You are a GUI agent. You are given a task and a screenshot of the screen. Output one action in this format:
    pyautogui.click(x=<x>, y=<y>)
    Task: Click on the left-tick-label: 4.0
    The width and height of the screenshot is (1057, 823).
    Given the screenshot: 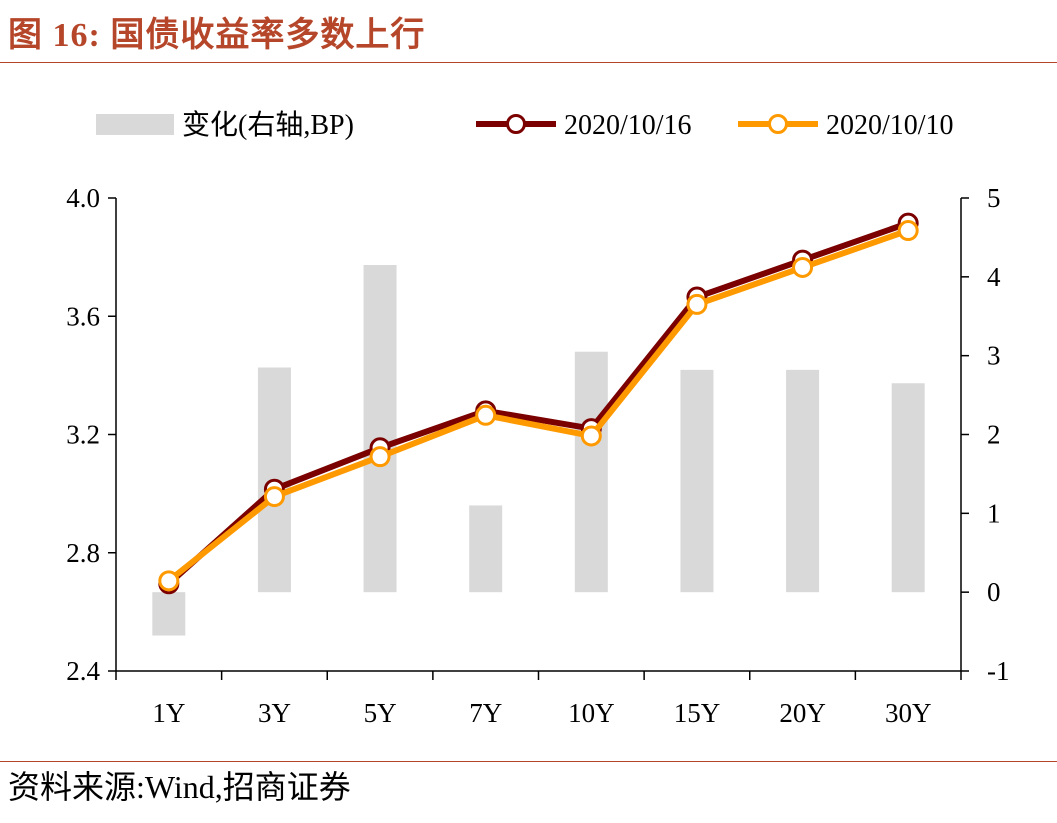 What is the action you would take?
    pyautogui.click(x=83, y=198)
    